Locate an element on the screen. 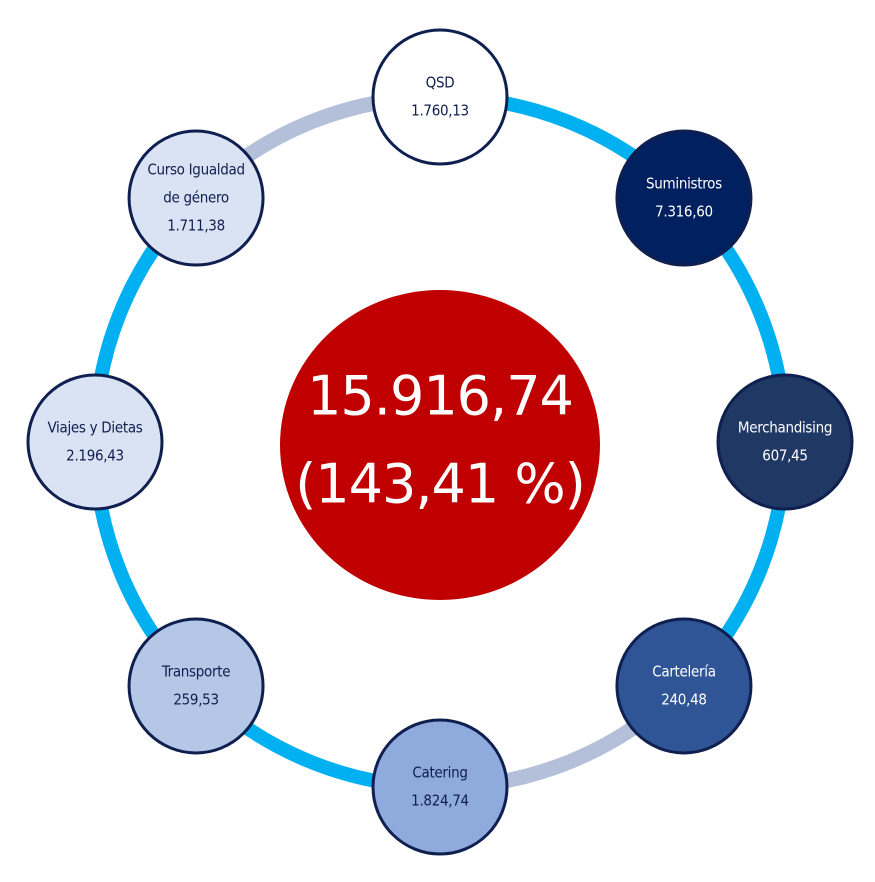  node-label: Cartelería is located at coordinates (683, 671).